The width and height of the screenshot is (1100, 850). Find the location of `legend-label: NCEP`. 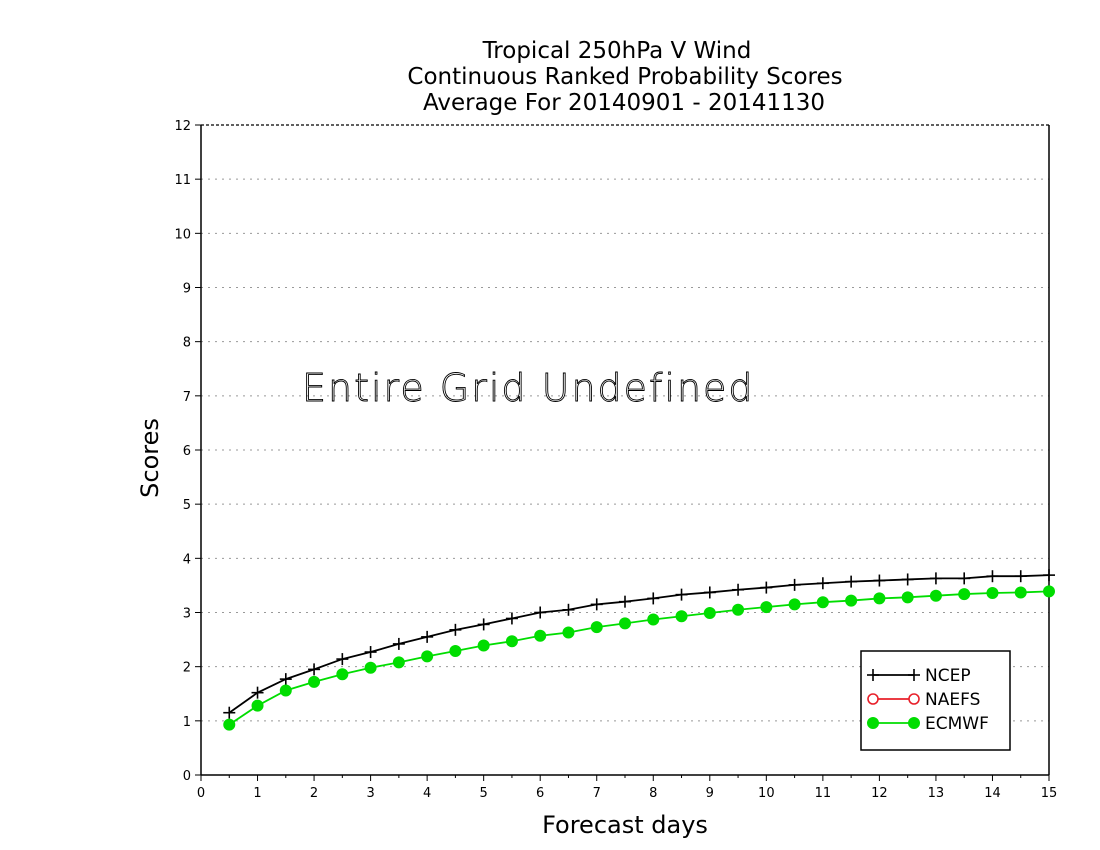

legend-label: NCEP is located at coordinates (948, 676).